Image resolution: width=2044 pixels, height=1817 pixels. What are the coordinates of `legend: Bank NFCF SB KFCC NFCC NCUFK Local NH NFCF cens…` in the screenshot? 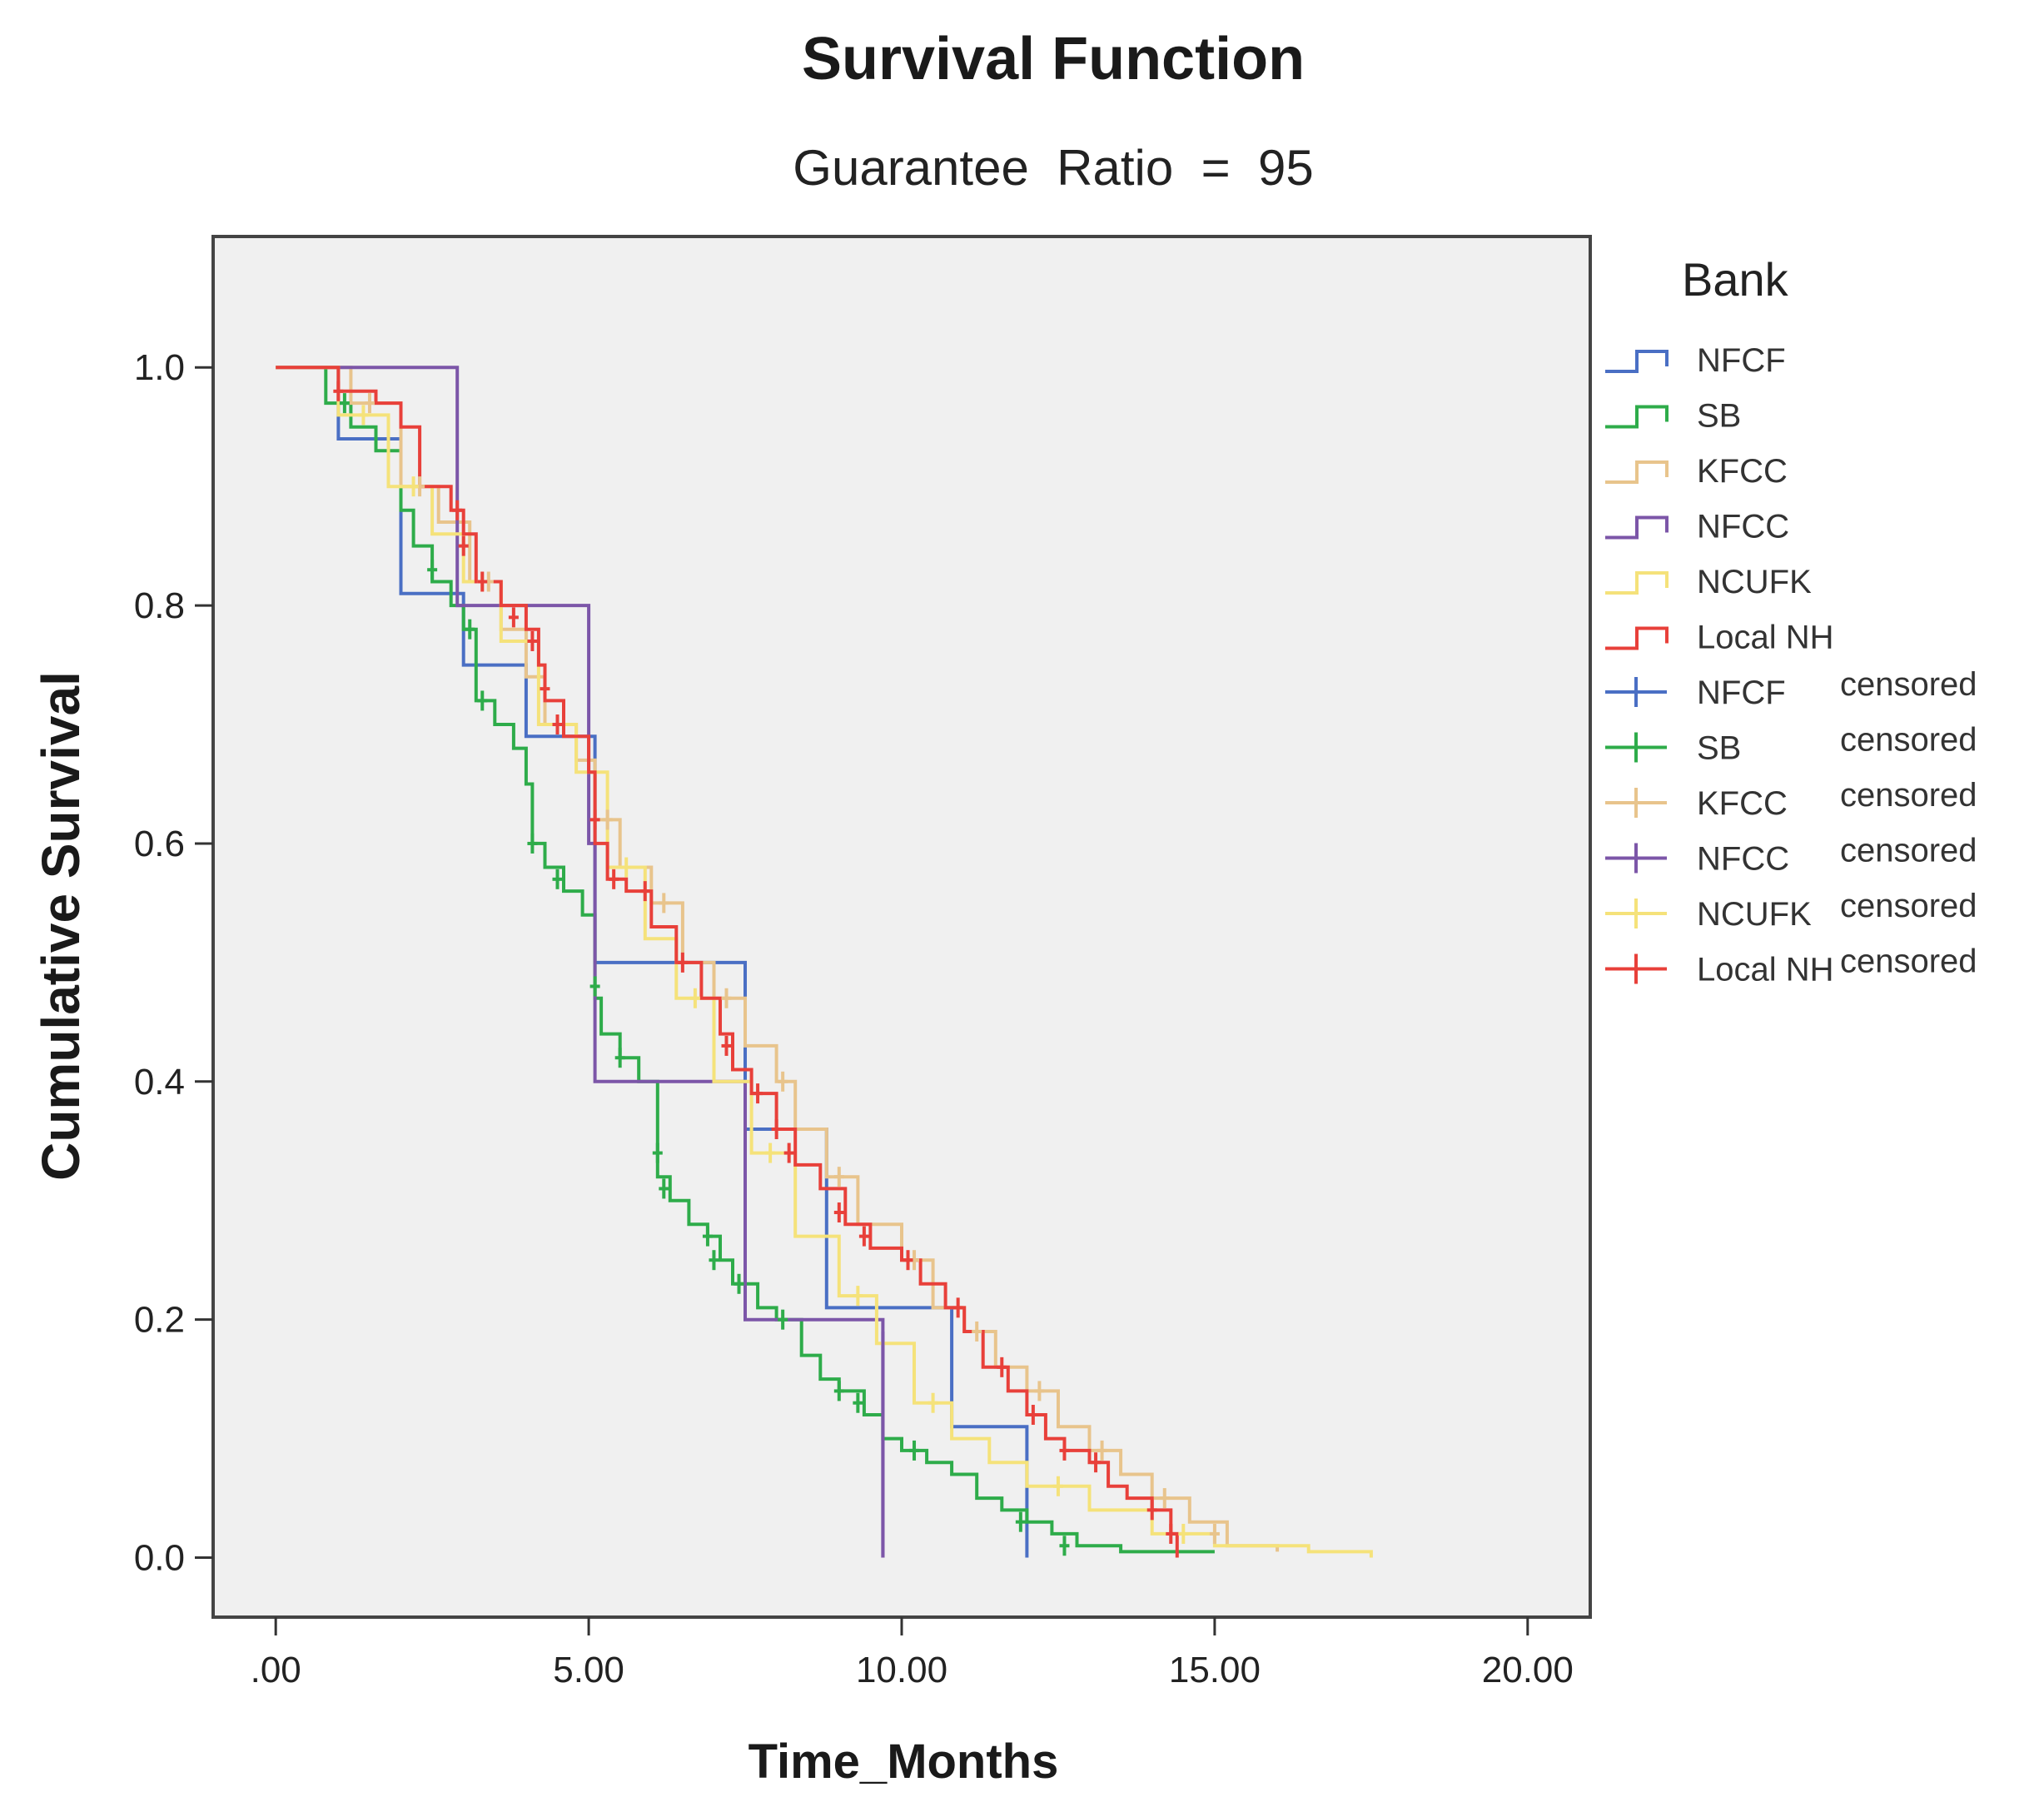 It's located at (1791, 620).